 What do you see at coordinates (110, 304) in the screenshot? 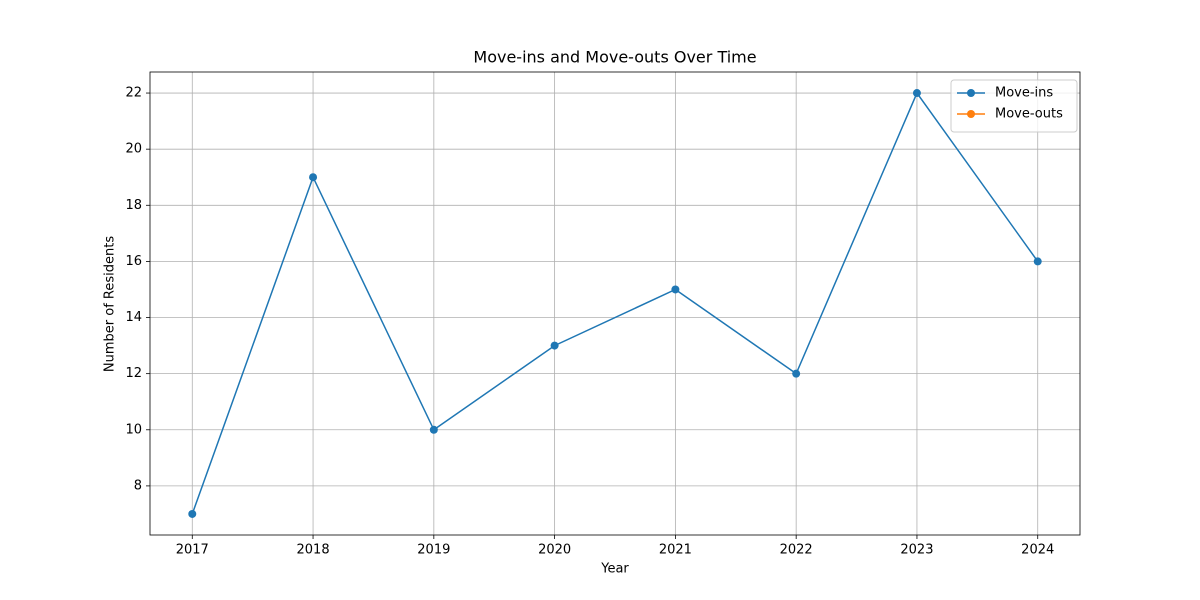
I see `y-axis-label: Number of Residents` at bounding box center [110, 304].